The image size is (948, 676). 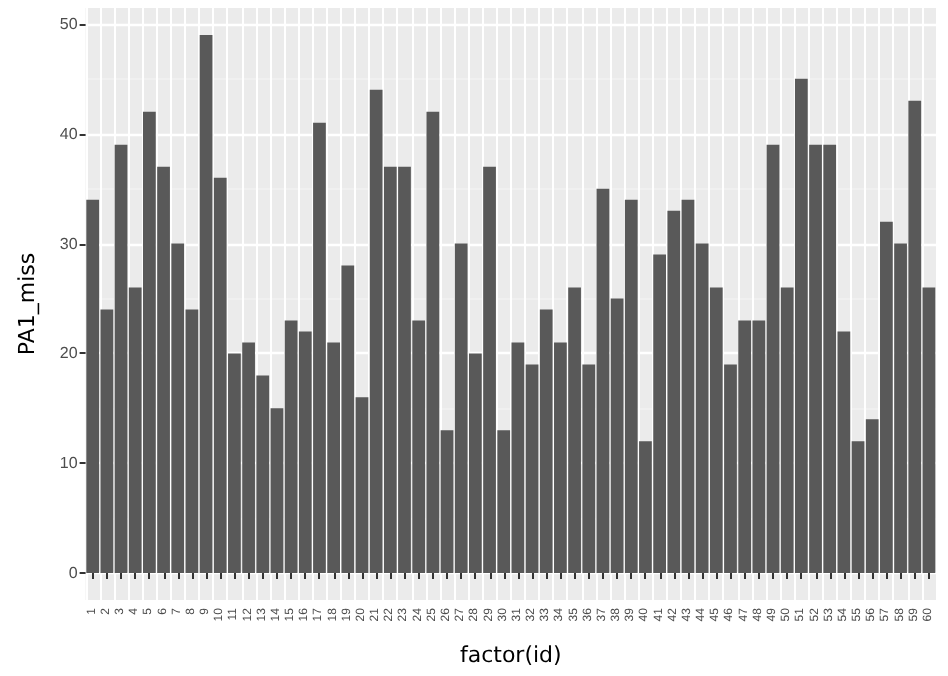 What do you see at coordinates (510, 655) in the screenshot?
I see `x-axis-title: factor(id)` at bounding box center [510, 655].